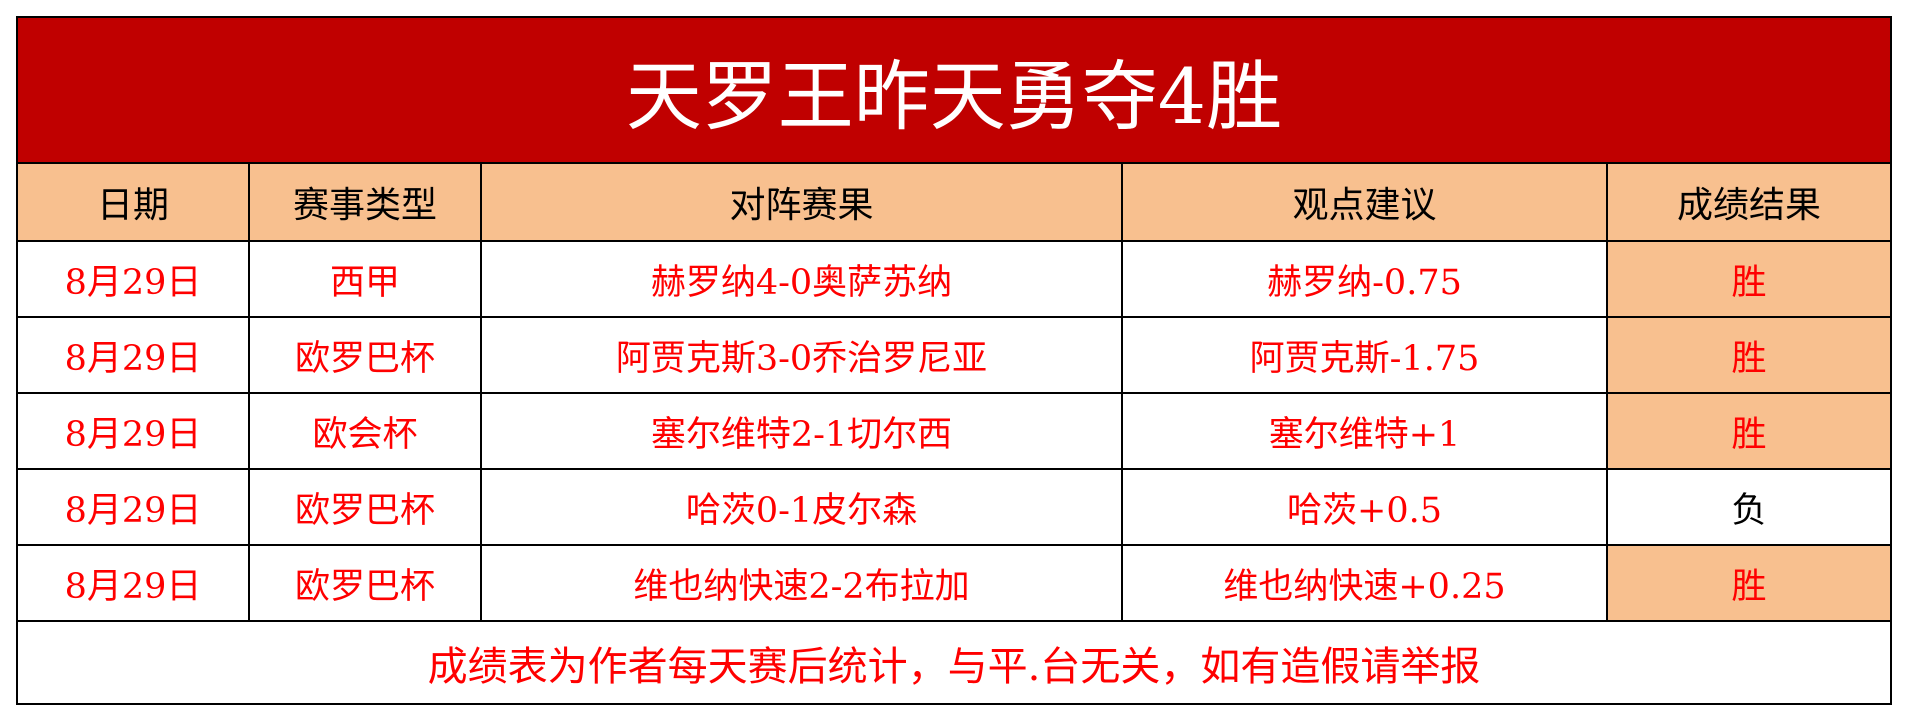  What do you see at coordinates (1749, 202) in the screenshot?
I see `header-result: 成绩结果` at bounding box center [1749, 202].